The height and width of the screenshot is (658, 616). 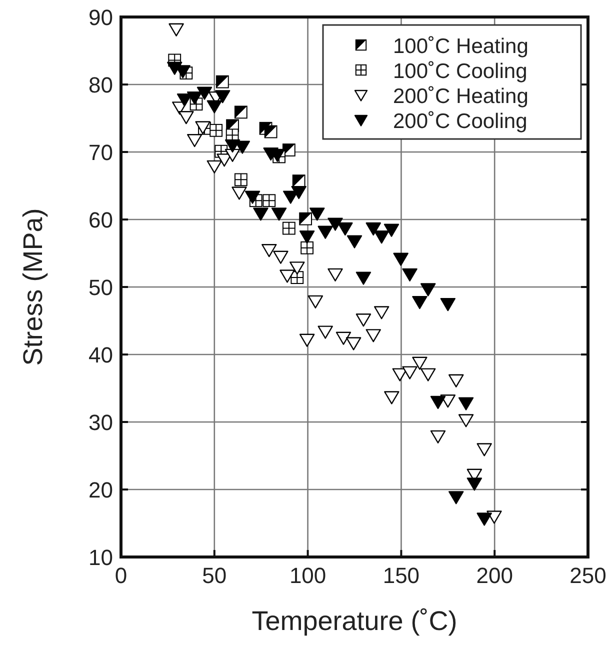 What do you see at coordinates (401, 575) in the screenshot?
I see `x-tick-label: 150` at bounding box center [401, 575].